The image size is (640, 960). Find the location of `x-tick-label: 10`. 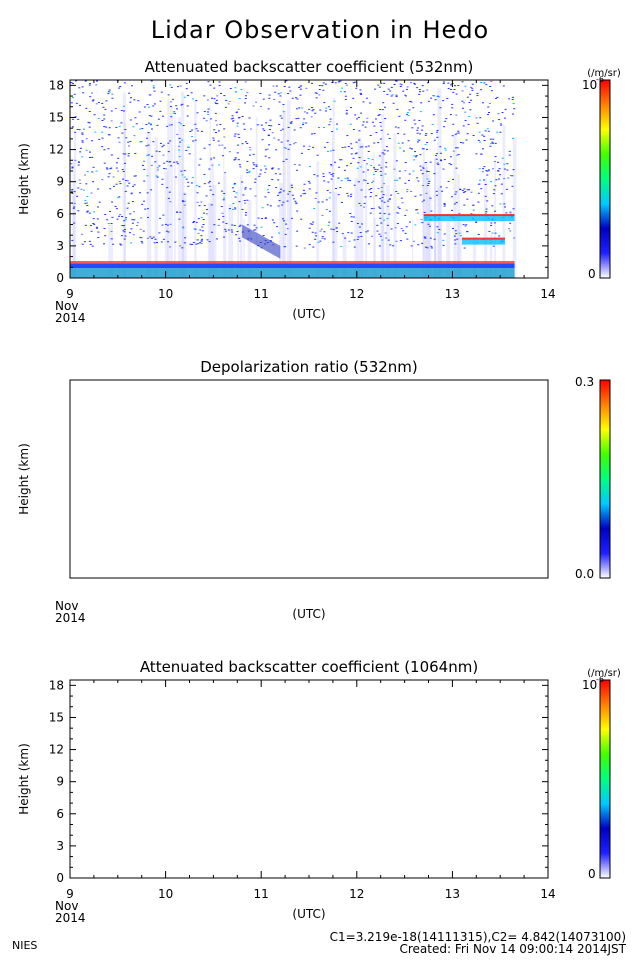

x-tick-label: 10 is located at coordinates (165, 894).